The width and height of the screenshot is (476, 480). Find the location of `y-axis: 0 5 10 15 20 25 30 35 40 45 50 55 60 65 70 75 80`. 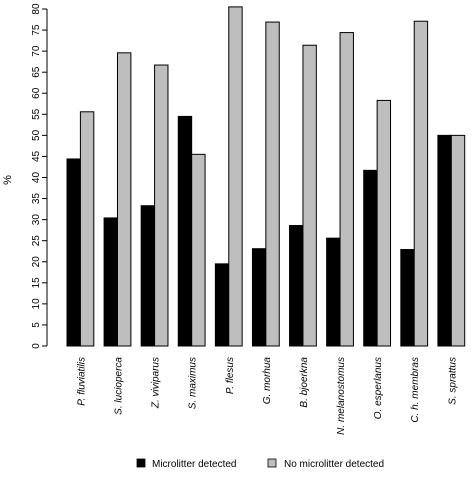

y-axis: 0 5 10 15 20 25 30 35 40 45 50 55 60 65 70 75 80 is located at coordinates (39, 176).